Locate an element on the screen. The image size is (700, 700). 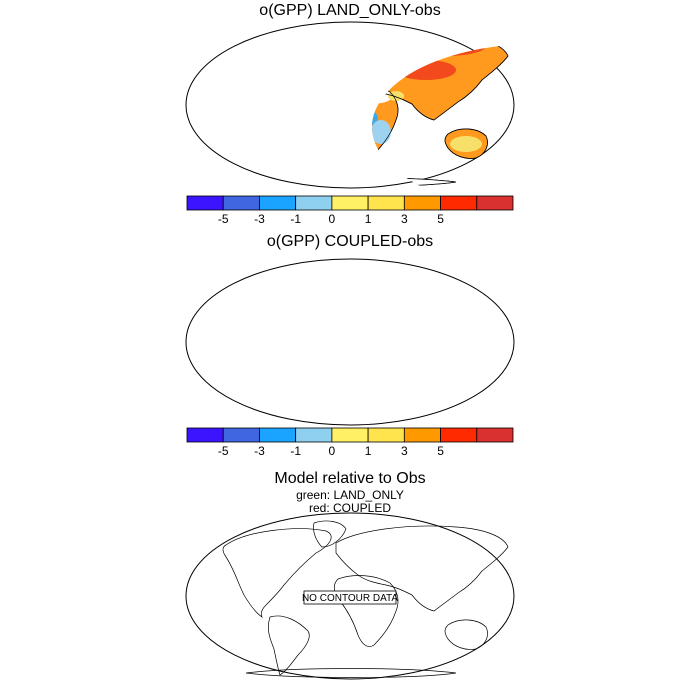
colorbar1-tick-label: -3 is located at coordinates (259, 219).